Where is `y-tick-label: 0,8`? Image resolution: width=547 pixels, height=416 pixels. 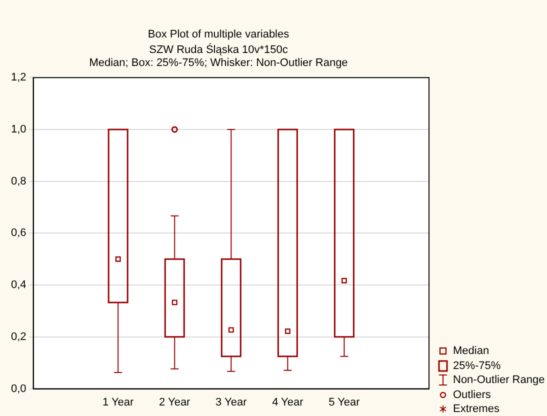 y-tick-label: 0,8 is located at coordinates (18, 181).